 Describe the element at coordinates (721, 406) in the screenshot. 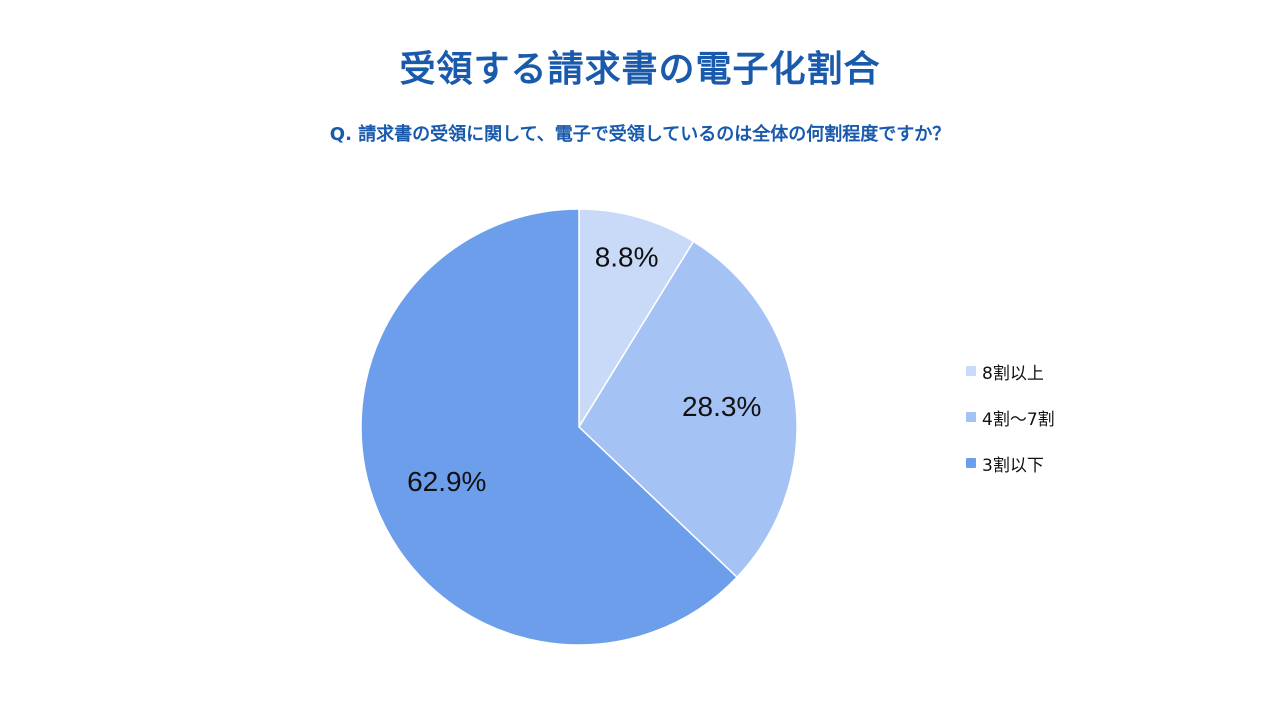

I see `pie-slice-label-2: 28.3%` at that location.